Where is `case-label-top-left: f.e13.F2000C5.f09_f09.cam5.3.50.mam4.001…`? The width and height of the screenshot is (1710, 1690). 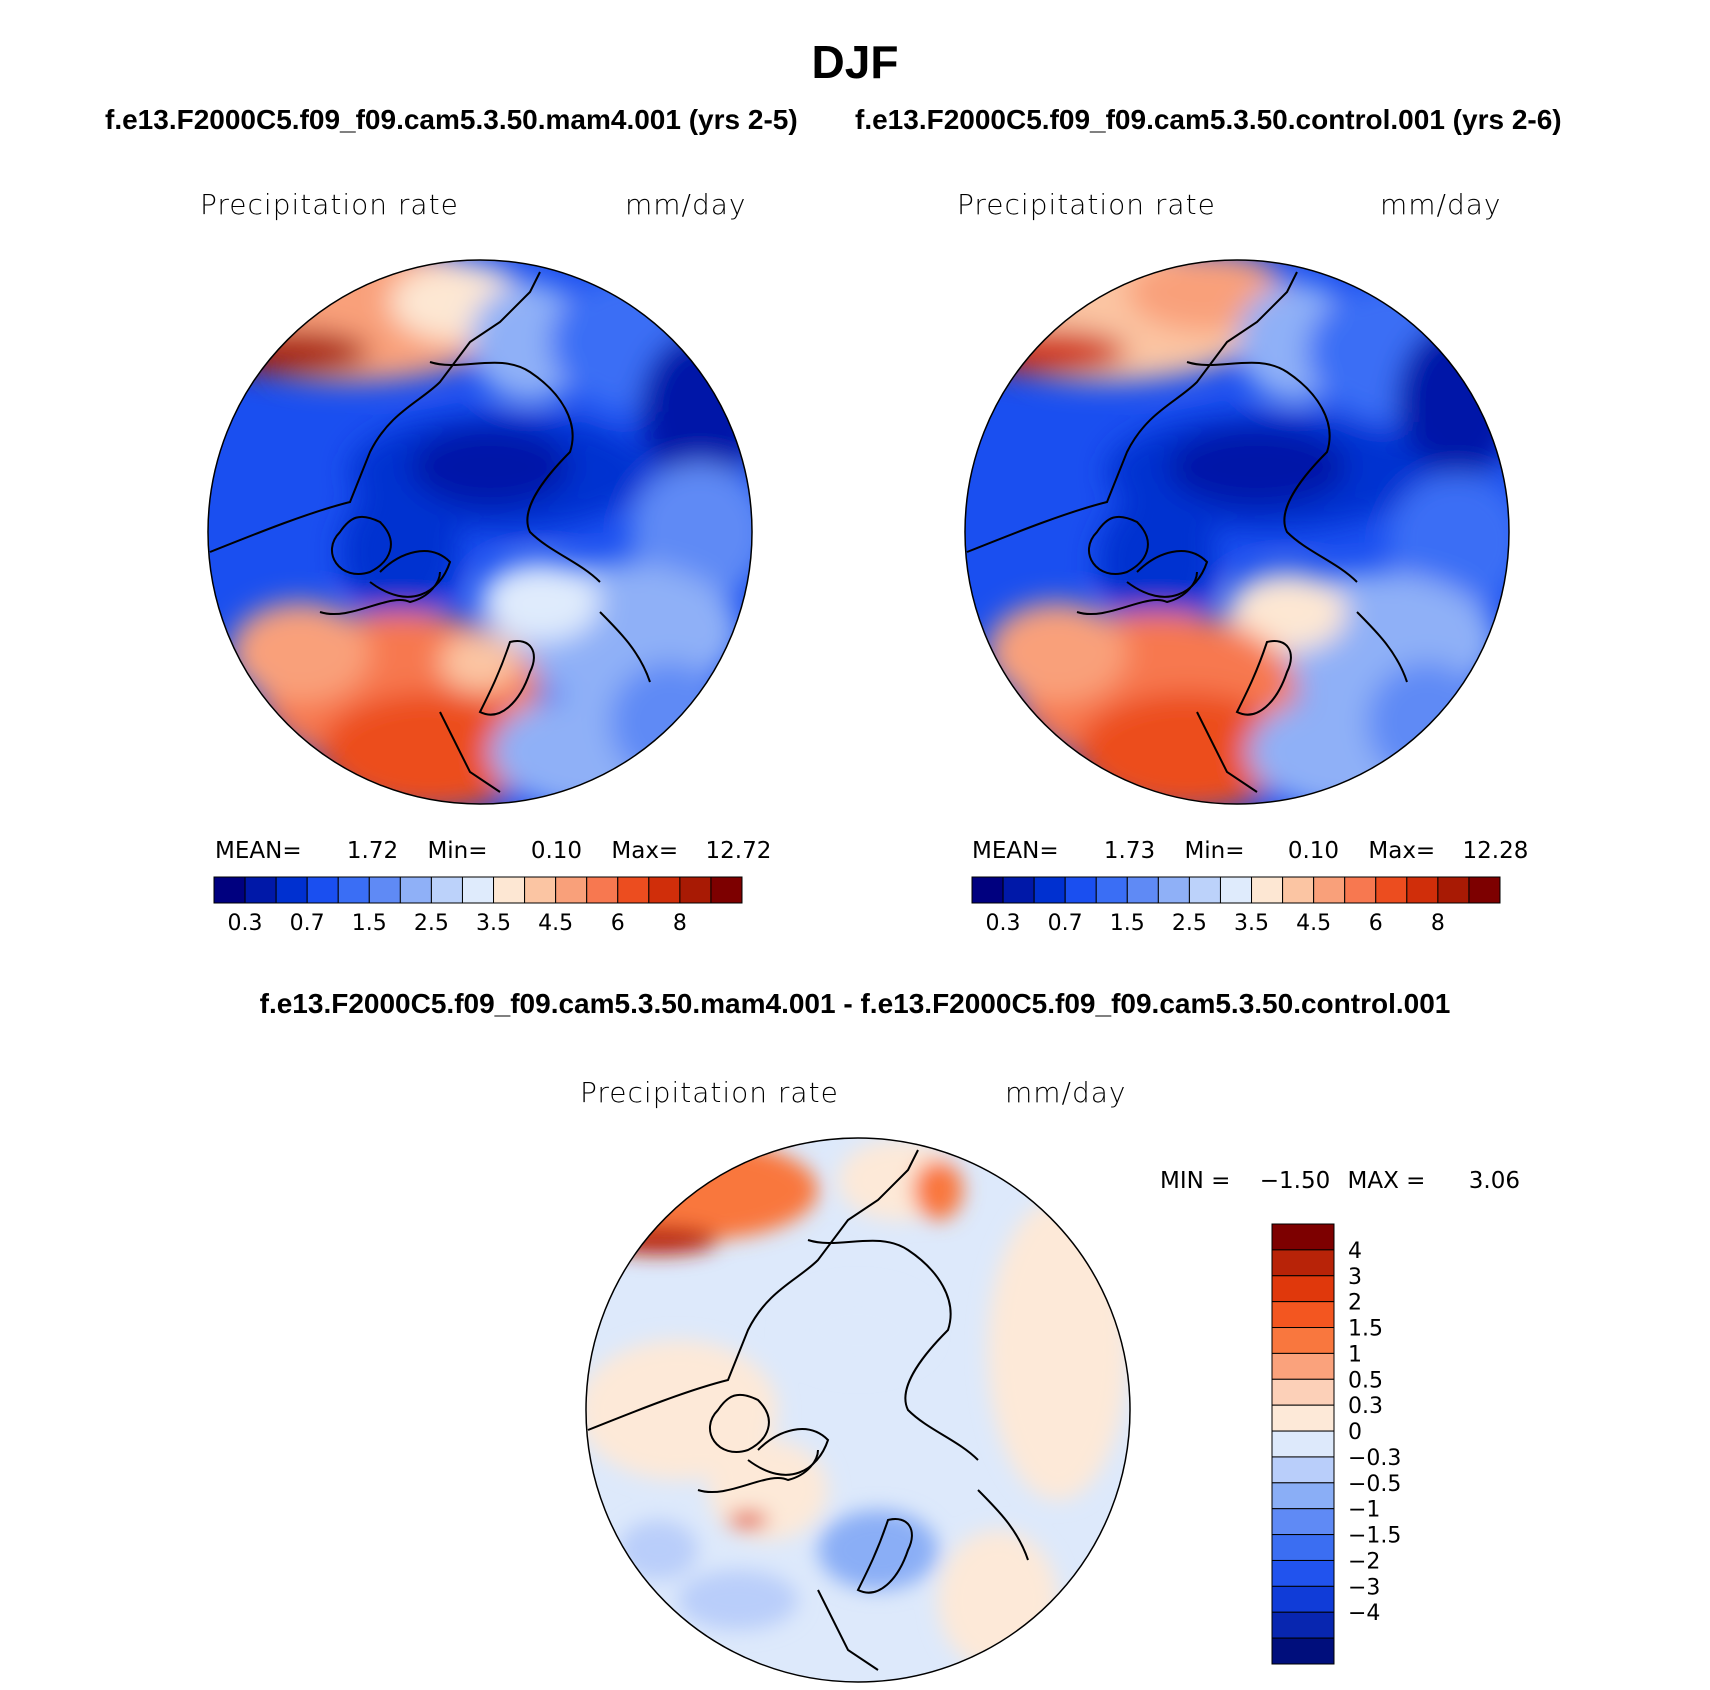
case-label-top-left: f.e13.F2000C5.f09_f09.cam5.3.50.mam4.001… is located at coordinates (451, 119).